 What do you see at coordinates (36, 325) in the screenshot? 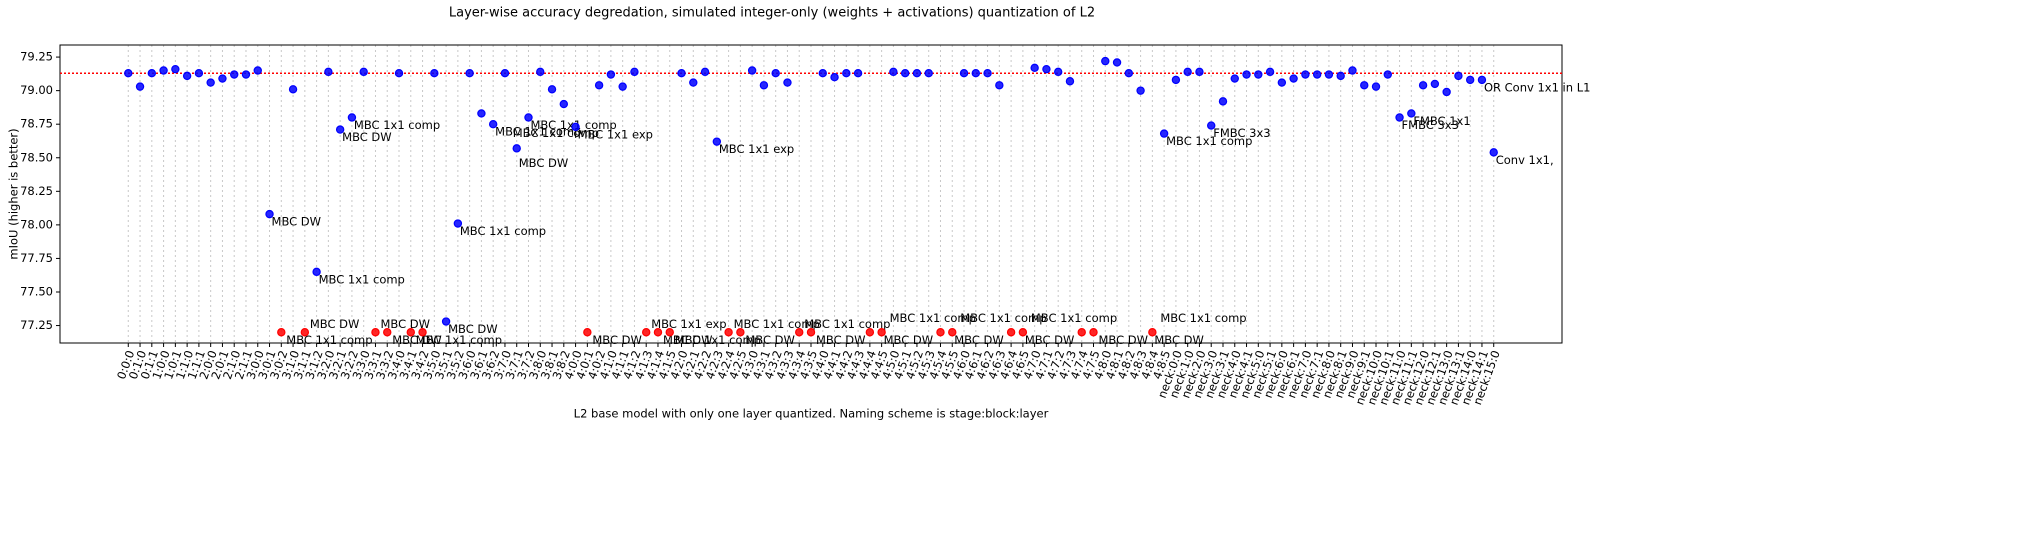
I see `y-tick-label: 77.25` at bounding box center [36, 325].